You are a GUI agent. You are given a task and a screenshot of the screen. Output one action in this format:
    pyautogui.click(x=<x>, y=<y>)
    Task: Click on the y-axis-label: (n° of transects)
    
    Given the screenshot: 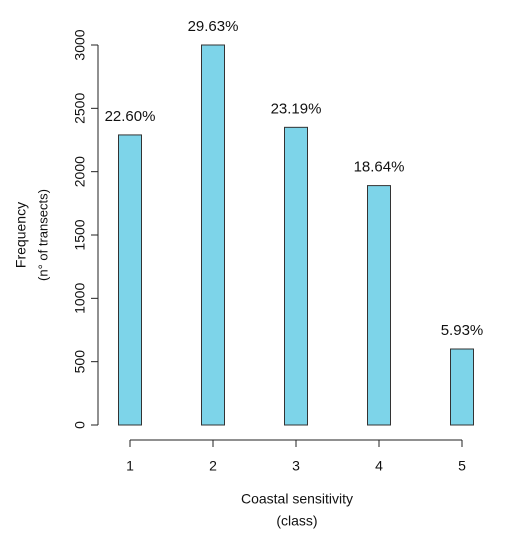 What is the action you would take?
    pyautogui.click(x=42, y=235)
    